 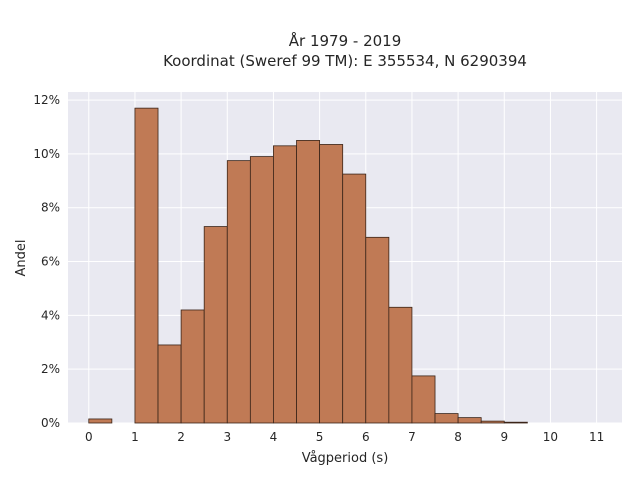 What do you see at coordinates (46, 100) in the screenshot?
I see `y-tick-label: 12%` at bounding box center [46, 100].